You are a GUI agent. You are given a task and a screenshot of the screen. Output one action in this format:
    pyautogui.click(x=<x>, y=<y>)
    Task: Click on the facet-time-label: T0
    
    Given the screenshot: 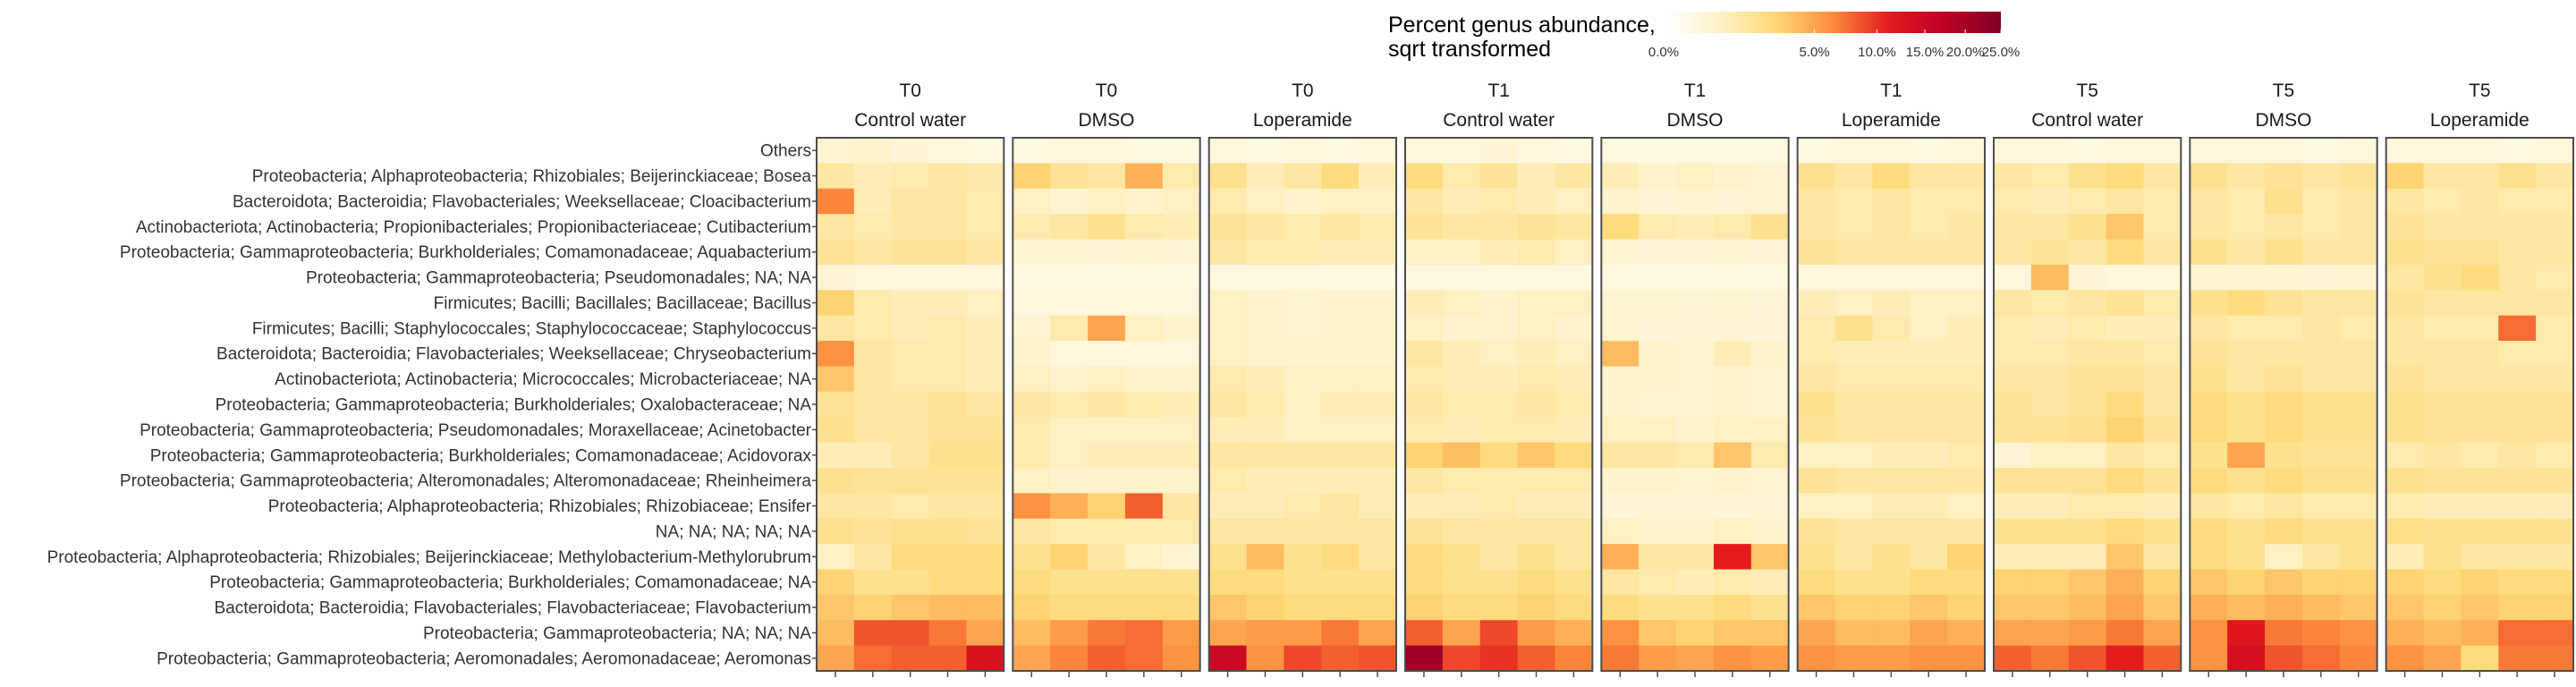 What is the action you would take?
    pyautogui.click(x=910, y=91)
    